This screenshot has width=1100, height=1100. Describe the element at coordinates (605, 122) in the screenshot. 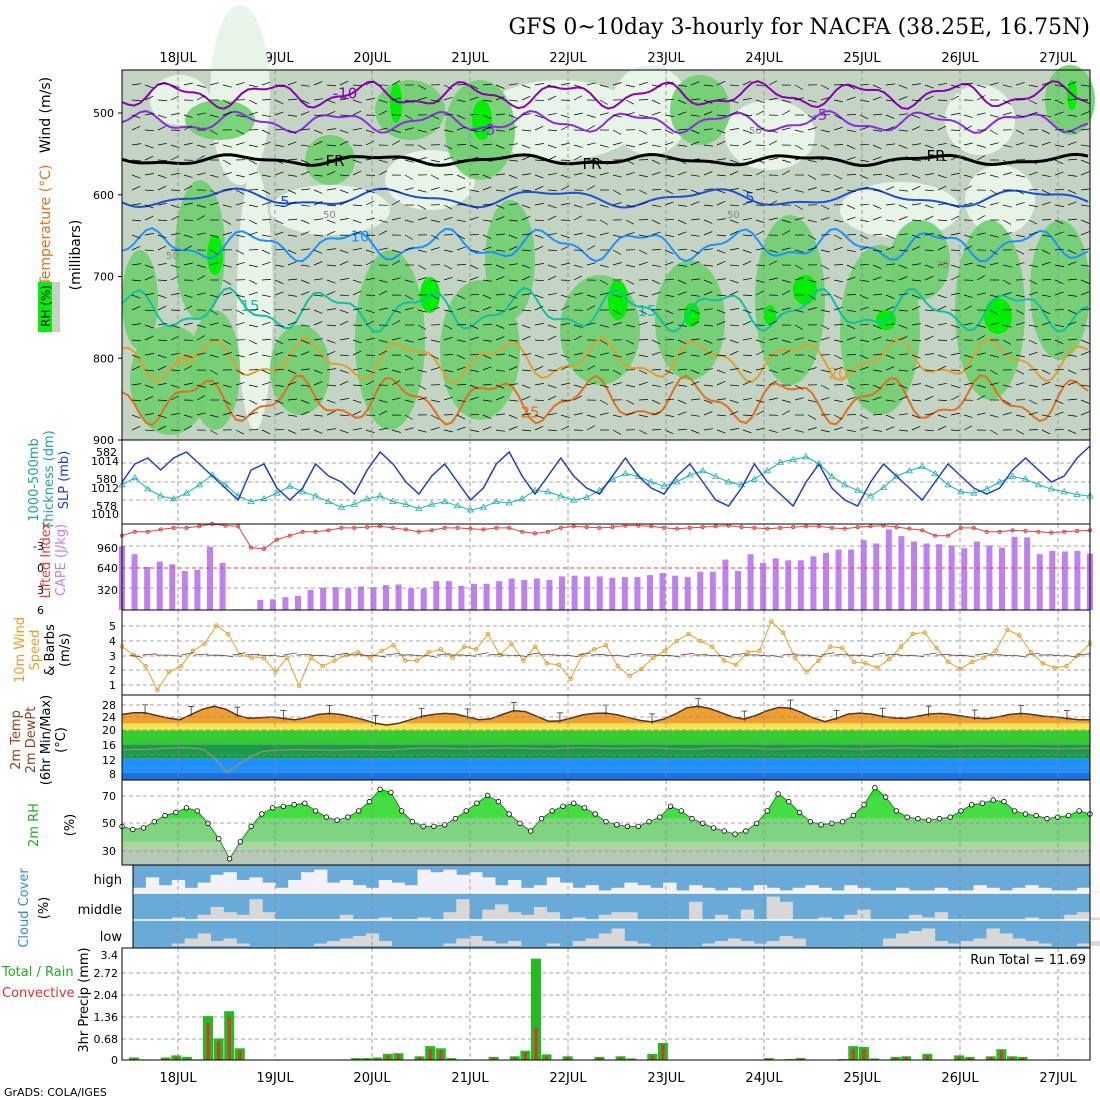

I see `isotherm-m5` at that location.